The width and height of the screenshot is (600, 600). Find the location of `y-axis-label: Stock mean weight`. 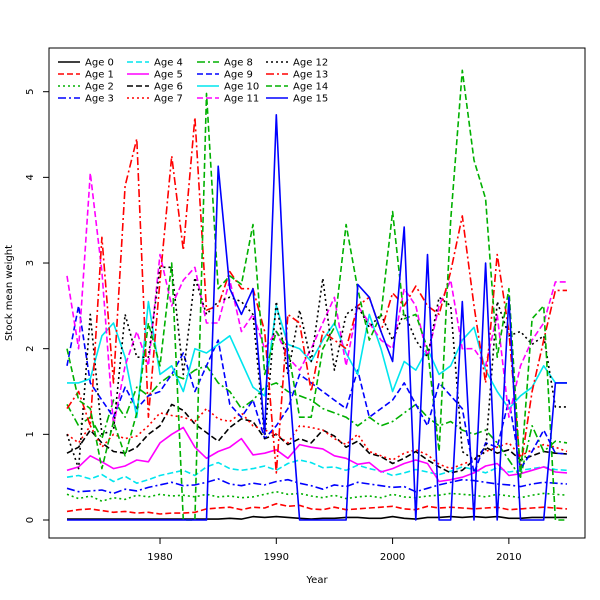

y-axis-label: Stock mean weight is located at coordinates (9, 293).